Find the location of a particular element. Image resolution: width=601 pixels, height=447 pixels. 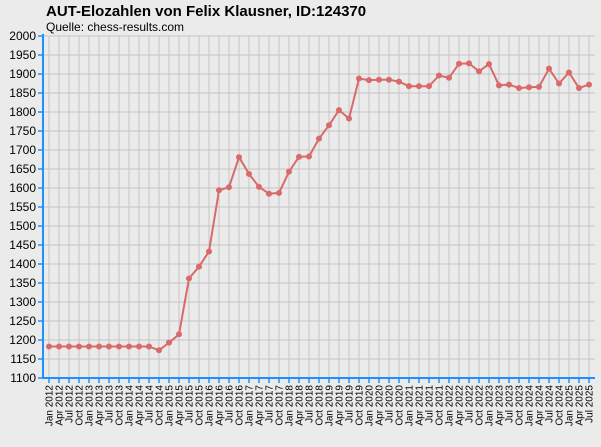

x-tick-label: Jul 2016 is located at coordinates (230, 404).